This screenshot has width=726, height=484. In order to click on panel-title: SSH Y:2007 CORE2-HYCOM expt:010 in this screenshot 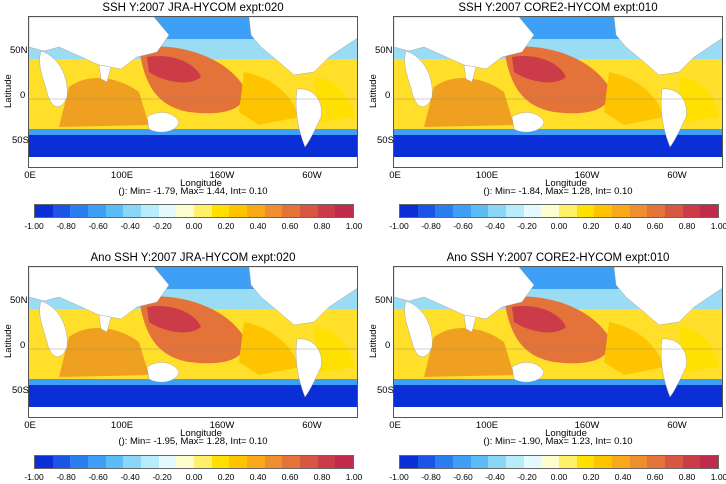, I will do `click(558, 8)`.